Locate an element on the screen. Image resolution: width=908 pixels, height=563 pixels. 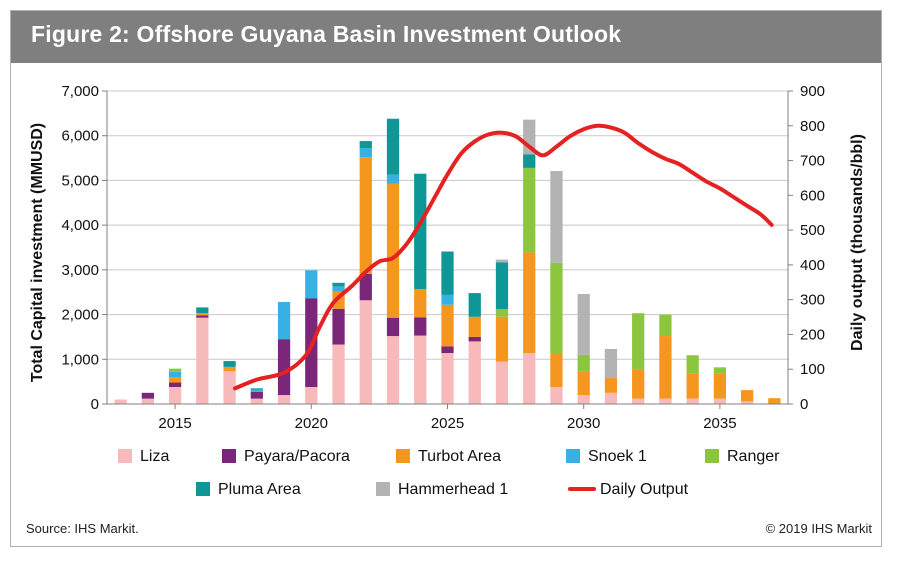
legend-label: Payara/Pacora is located at coordinates (297, 456).